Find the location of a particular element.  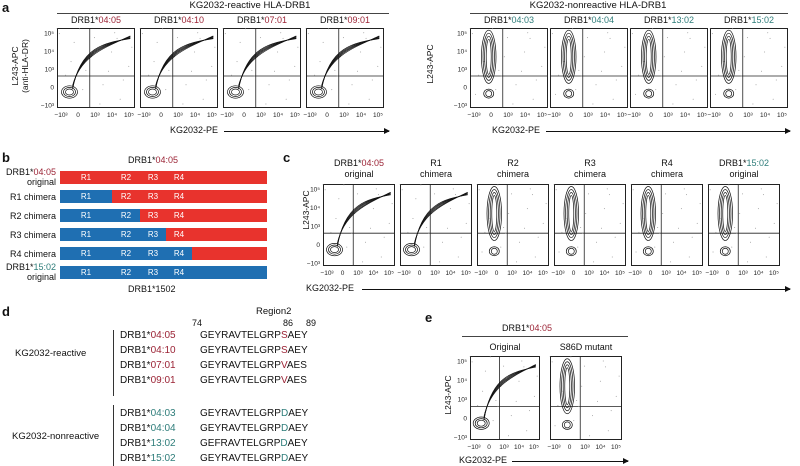

panel-a-plot-0-ytick-label: −10³ is located at coordinates (48, 106).